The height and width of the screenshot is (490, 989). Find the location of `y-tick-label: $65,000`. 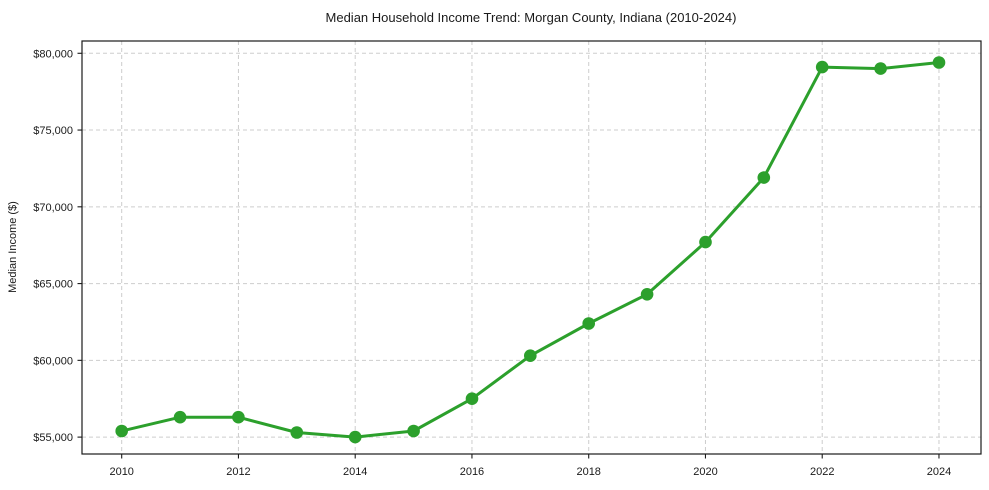

y-tick-label: $65,000 is located at coordinates (53, 285).